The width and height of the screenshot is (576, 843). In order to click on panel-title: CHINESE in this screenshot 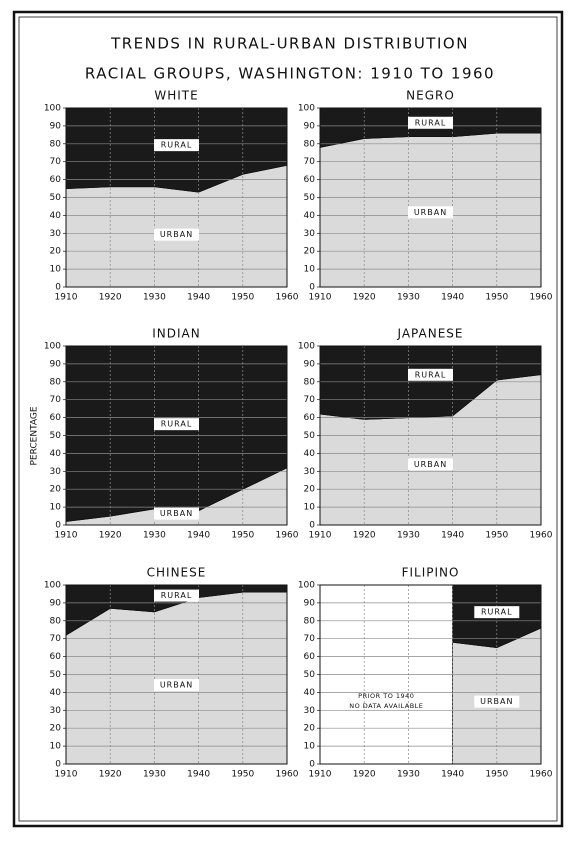, I will do `click(177, 573)`.